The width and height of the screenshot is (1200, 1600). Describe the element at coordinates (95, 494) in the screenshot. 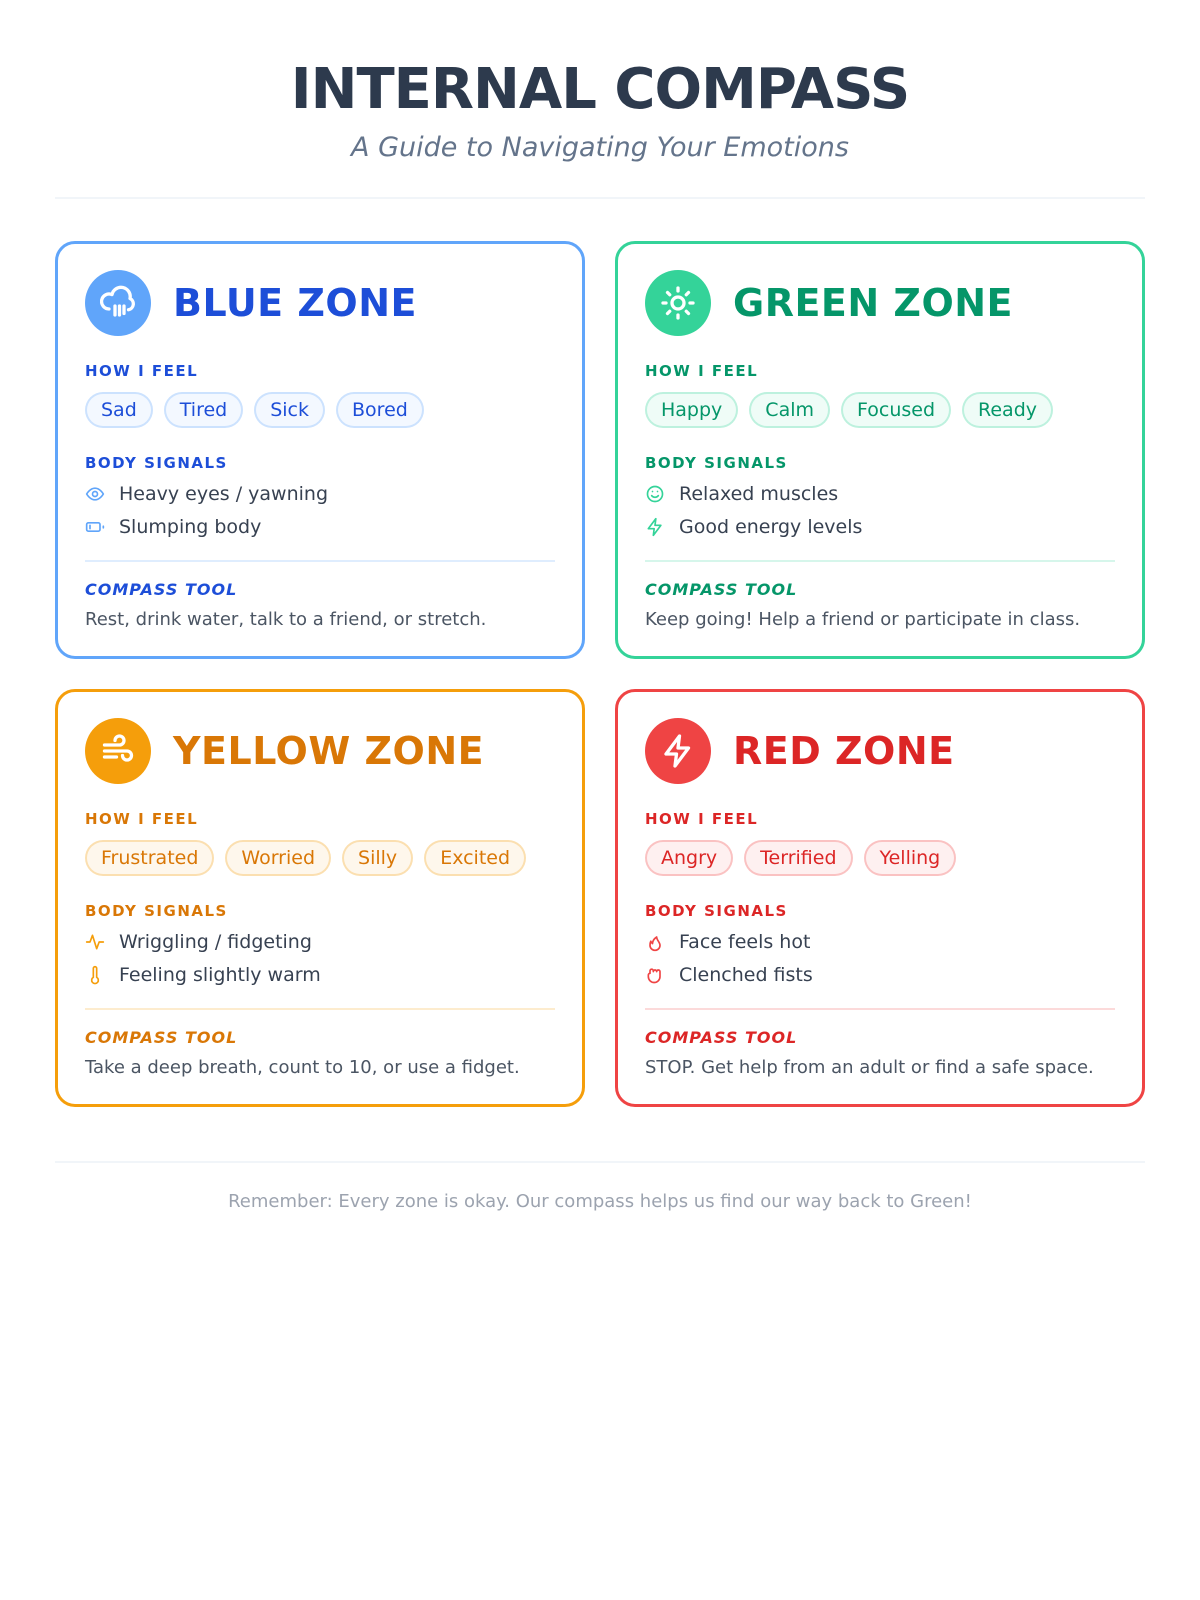

I see `eye-icon` at that location.